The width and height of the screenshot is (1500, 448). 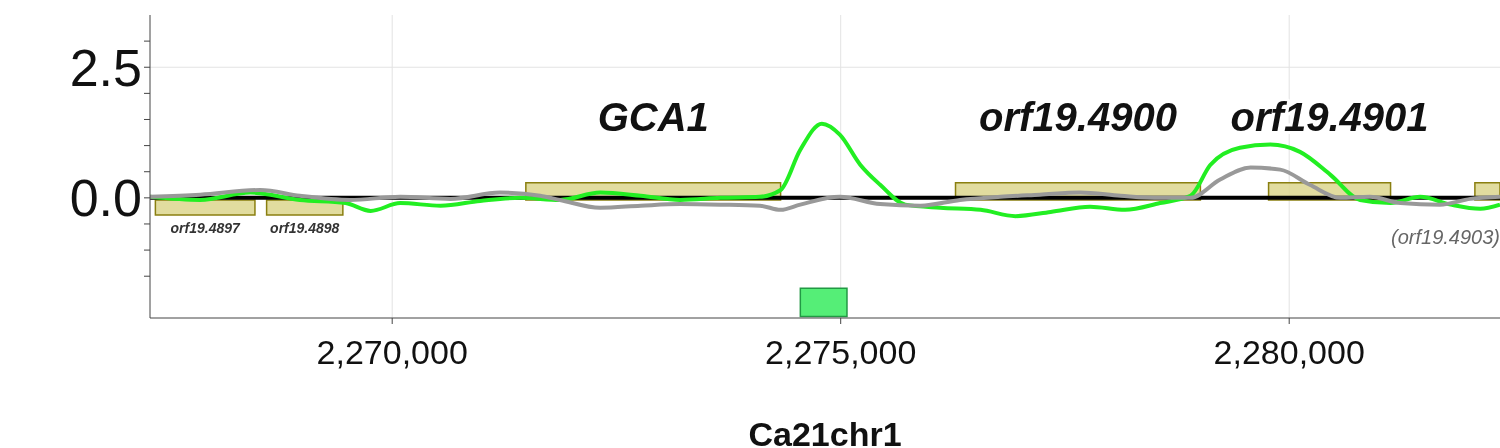 What do you see at coordinates (392, 352) in the screenshot?
I see `x-tick-label: 2,270,000` at bounding box center [392, 352].